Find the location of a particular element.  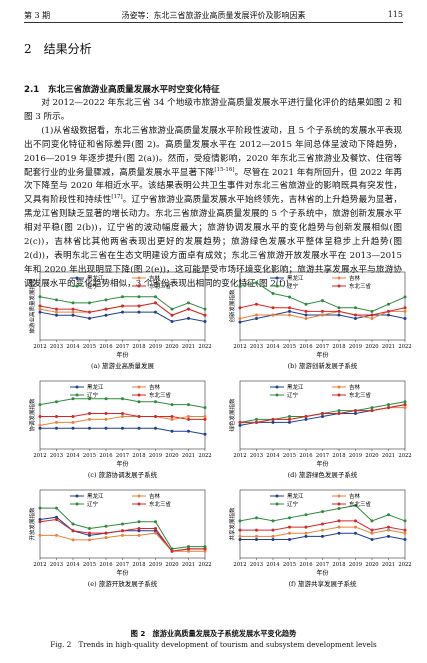

running-title: 汤姿等：东北三省旅游业高质量发展评价及影响因素 is located at coordinates (213, 15).